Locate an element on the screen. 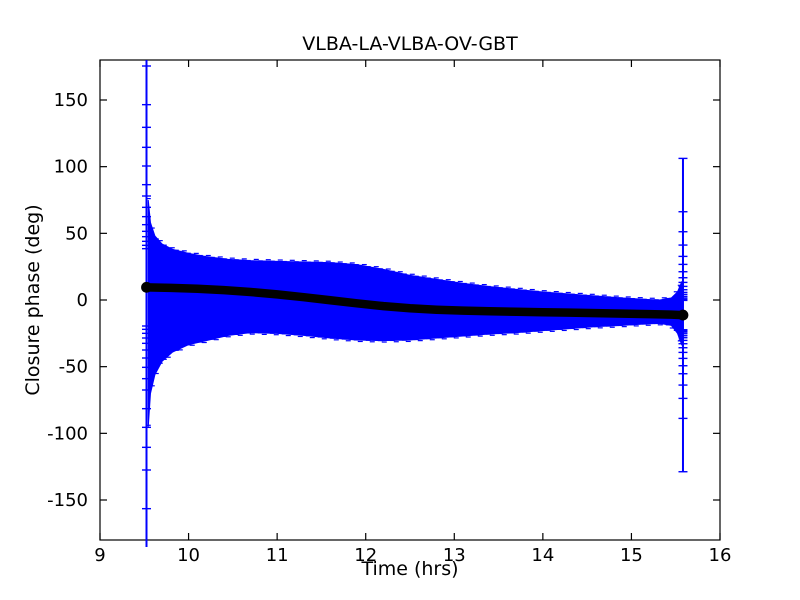  y-tick-label: -150 is located at coordinates (67, 500).